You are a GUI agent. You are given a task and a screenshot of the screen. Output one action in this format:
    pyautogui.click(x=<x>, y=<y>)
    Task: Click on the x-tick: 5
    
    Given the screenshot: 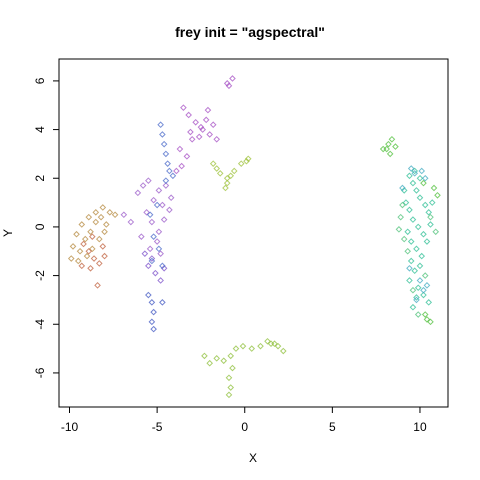 What is the action you would take?
    pyautogui.click(x=332, y=420)
    